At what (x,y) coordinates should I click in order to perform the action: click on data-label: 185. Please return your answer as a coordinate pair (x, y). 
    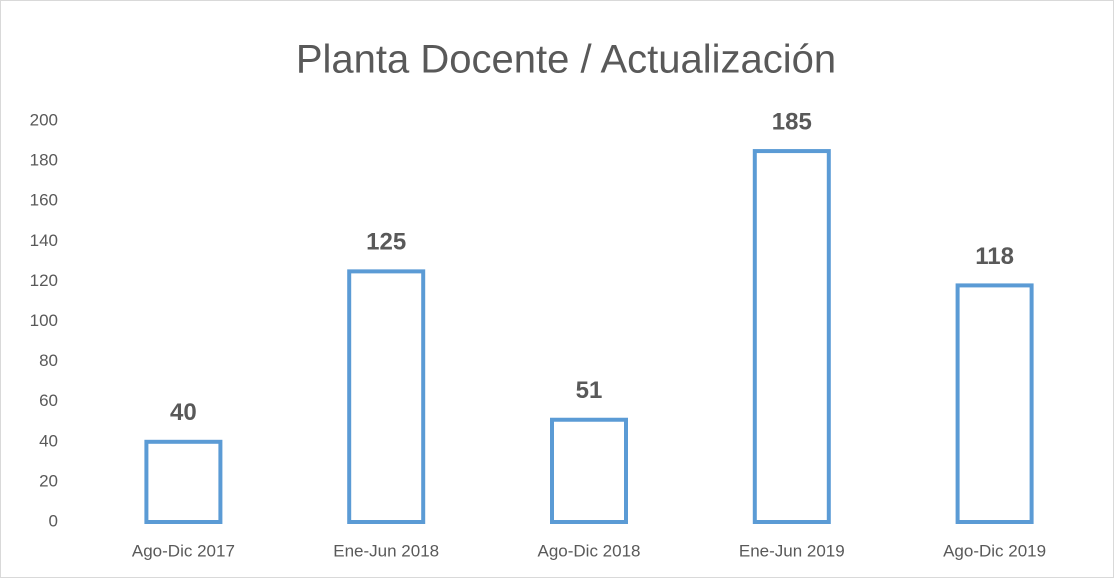
    Looking at the image, I should click on (792, 121).